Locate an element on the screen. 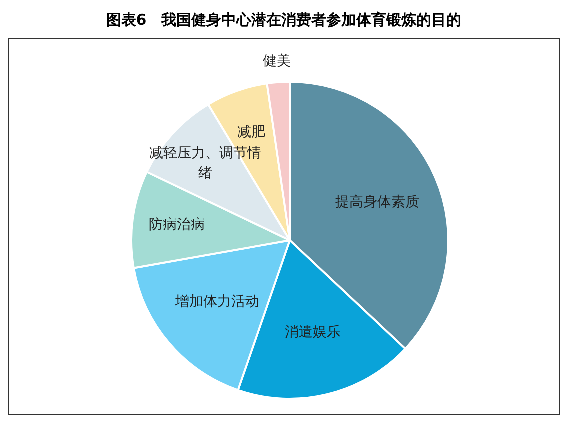  slice-label: 减轻压力、调节情绪 is located at coordinates (206, 163).